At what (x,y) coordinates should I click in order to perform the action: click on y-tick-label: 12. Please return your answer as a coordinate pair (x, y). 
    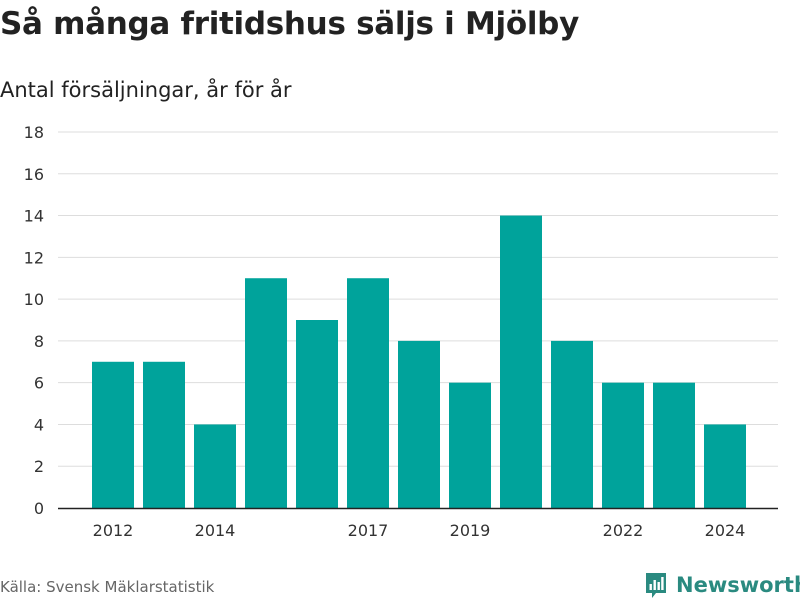
    Looking at the image, I should click on (34, 257).